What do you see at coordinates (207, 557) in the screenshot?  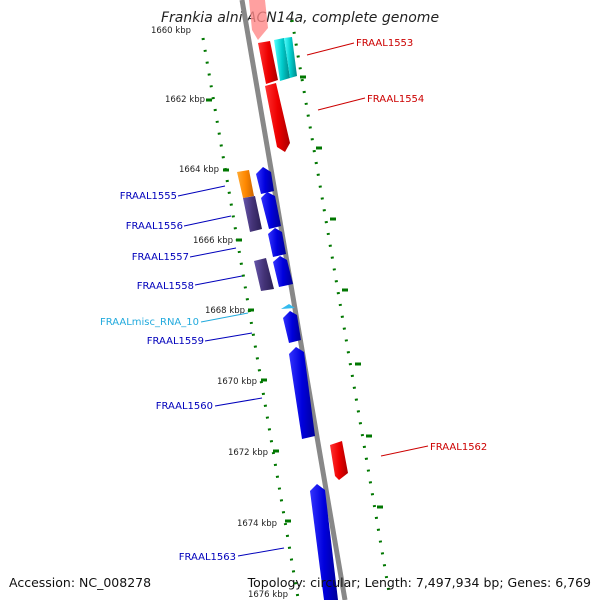 I see `label-FRAAL1563: FRAAL1563` at bounding box center [207, 557].